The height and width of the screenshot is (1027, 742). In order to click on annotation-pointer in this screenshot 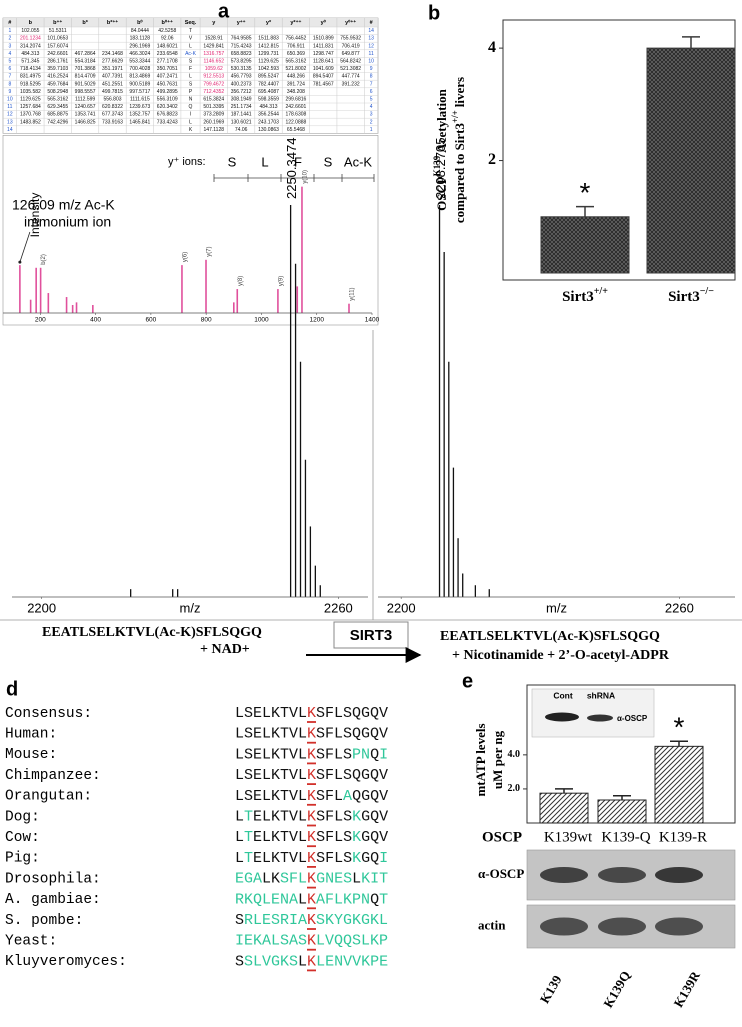, I will do `click(25, 247)`.